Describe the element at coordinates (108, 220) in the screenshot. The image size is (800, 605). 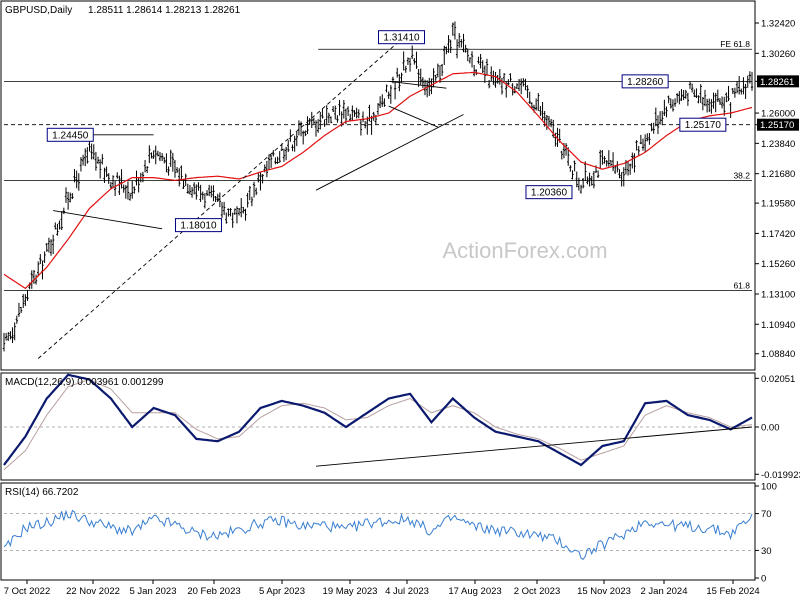
I see `lower-channel-line` at that location.